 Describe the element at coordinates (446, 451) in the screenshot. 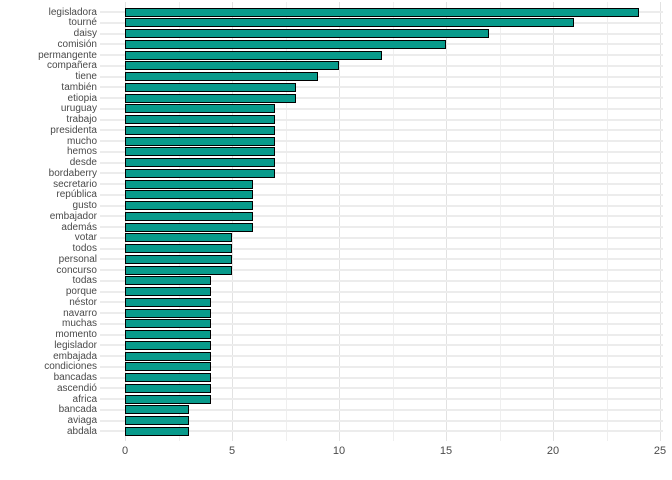

I see `x-axis-tick-label: 15` at that location.